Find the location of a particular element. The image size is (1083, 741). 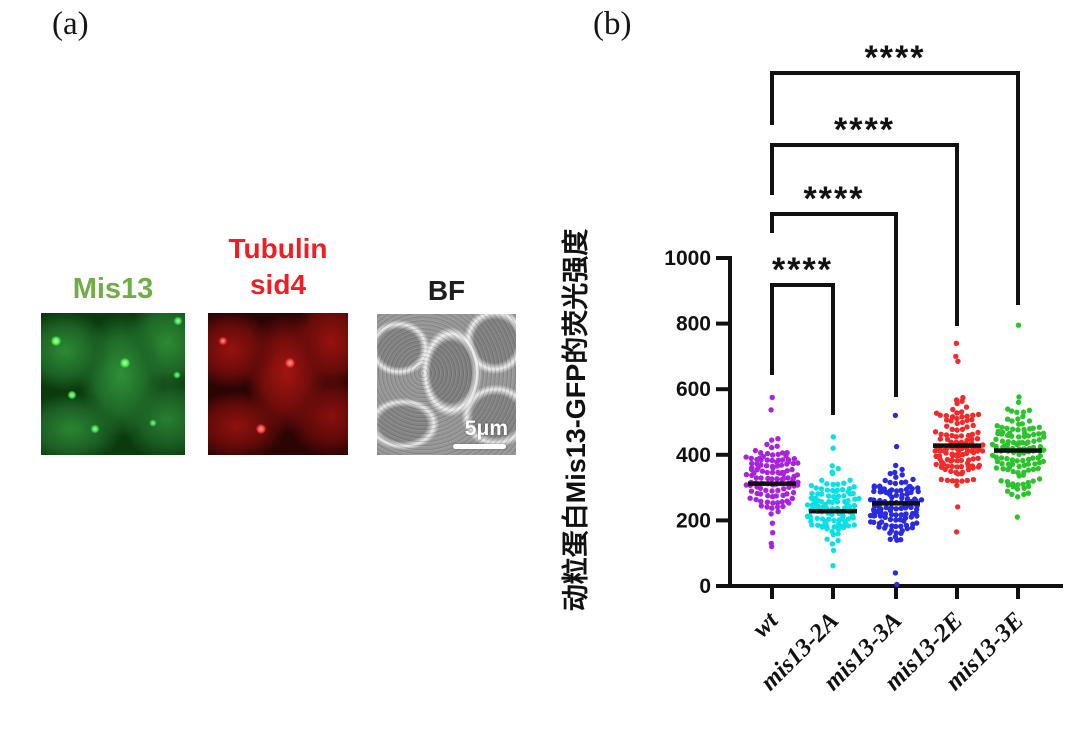

y-axis-title: 动粒蛋白Mis13-GFP的荧光强度 is located at coordinates (575, 420).